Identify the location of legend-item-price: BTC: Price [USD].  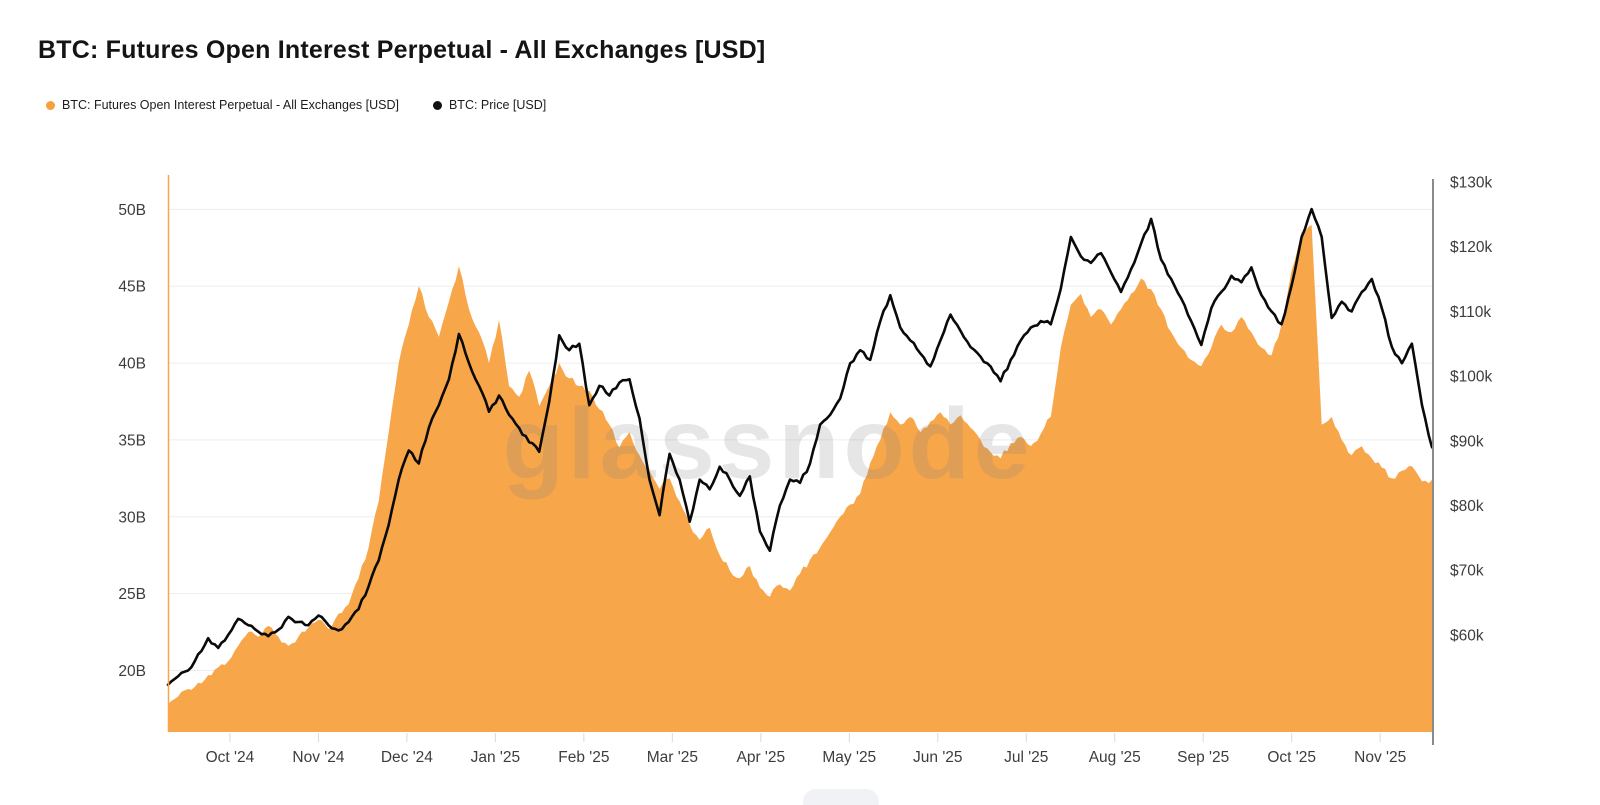
(489, 105).